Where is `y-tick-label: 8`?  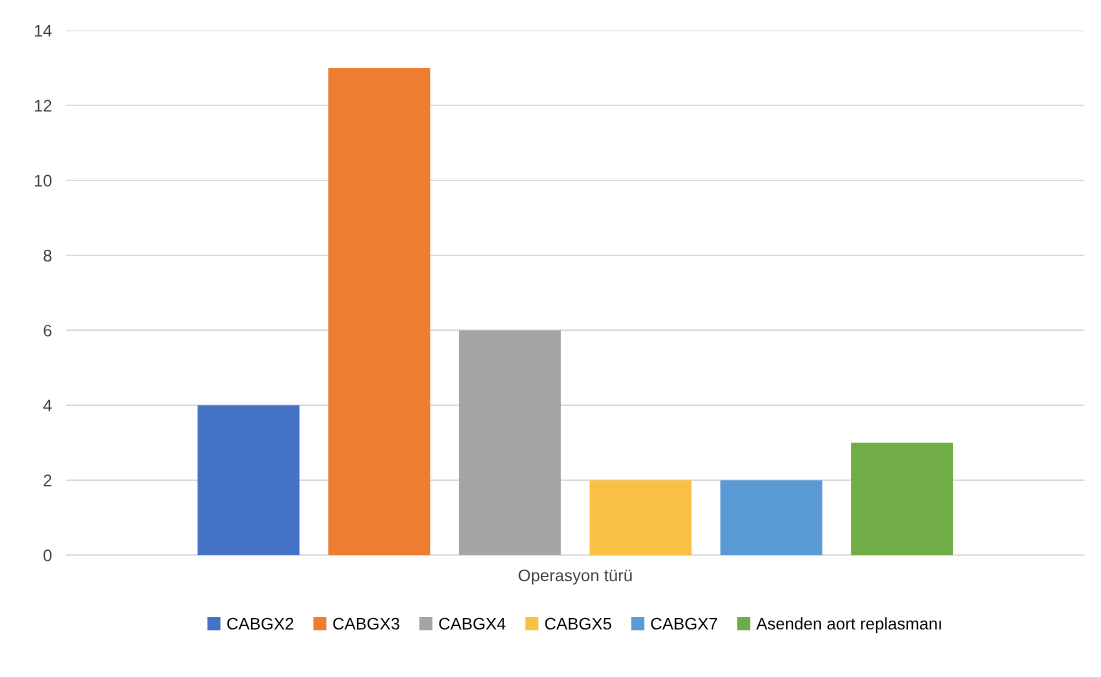
y-tick-label: 8 is located at coordinates (47, 255).